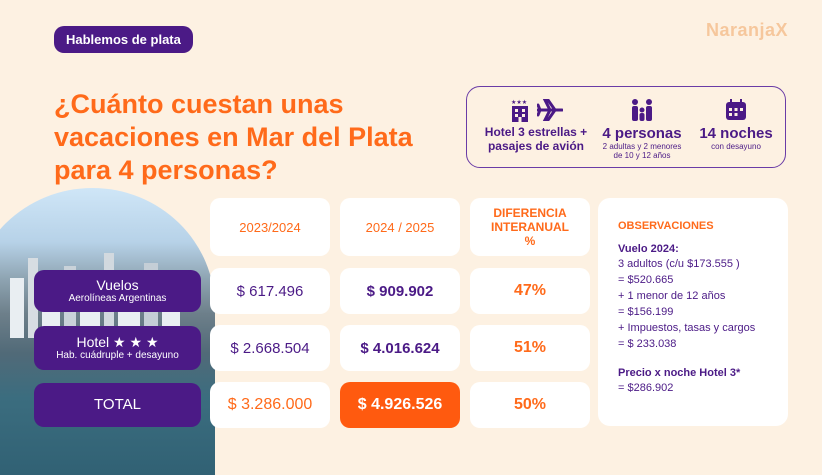 This screenshot has width=822, height=475. Describe the element at coordinates (270, 405) in the screenshot. I see `total-2023: $ 3.286.000` at that location.